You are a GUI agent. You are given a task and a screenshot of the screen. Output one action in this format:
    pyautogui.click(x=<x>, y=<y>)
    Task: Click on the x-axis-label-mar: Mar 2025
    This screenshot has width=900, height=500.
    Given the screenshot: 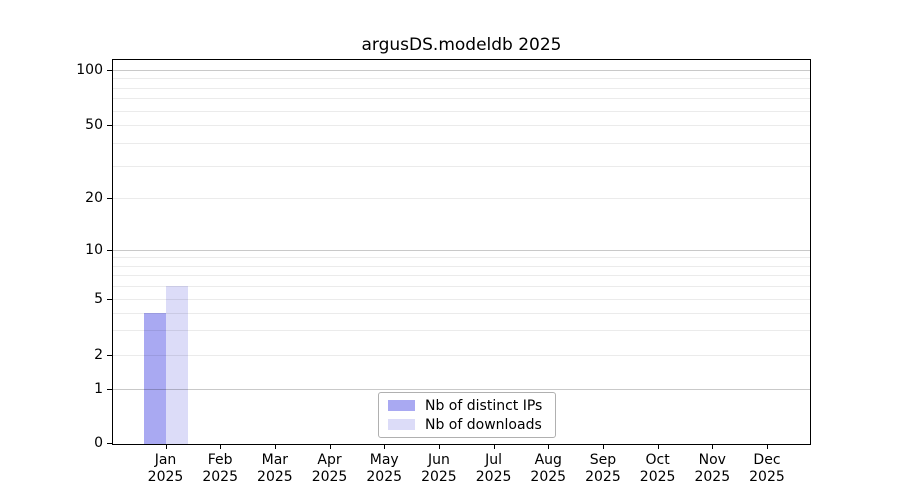 What is the action you would take?
    pyautogui.click(x=275, y=469)
    